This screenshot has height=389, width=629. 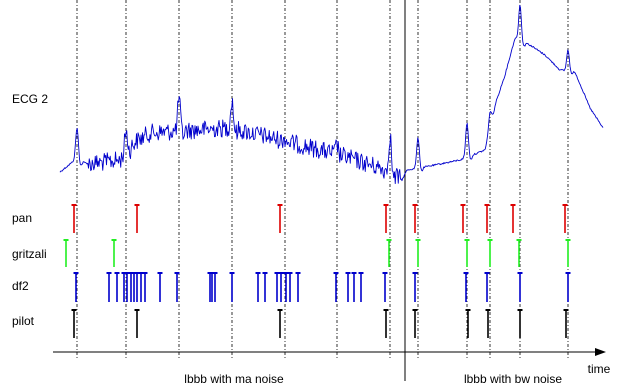 What do you see at coordinates (29, 254) in the screenshot?
I see `series-label-gritzali: gritzali` at bounding box center [29, 254].